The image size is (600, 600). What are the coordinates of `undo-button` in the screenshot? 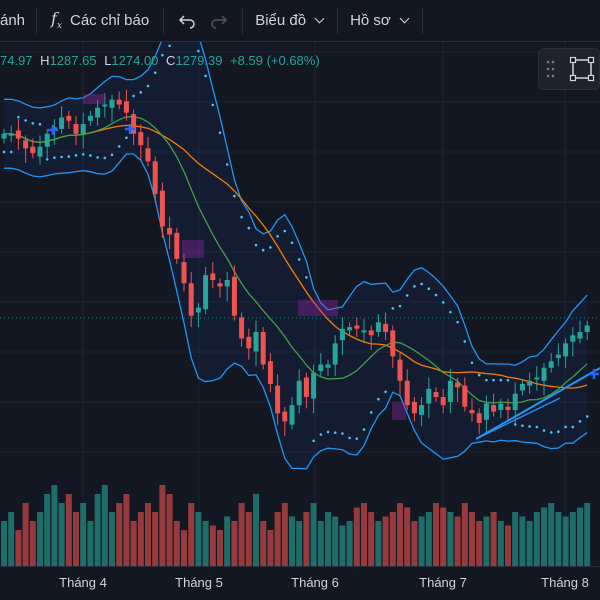 It's located at (180, 21).